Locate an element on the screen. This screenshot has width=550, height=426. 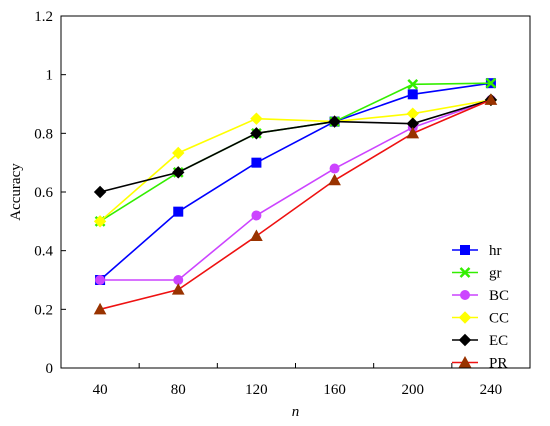
legend: hr gr BC CC EC PR is located at coordinates (480, 307).